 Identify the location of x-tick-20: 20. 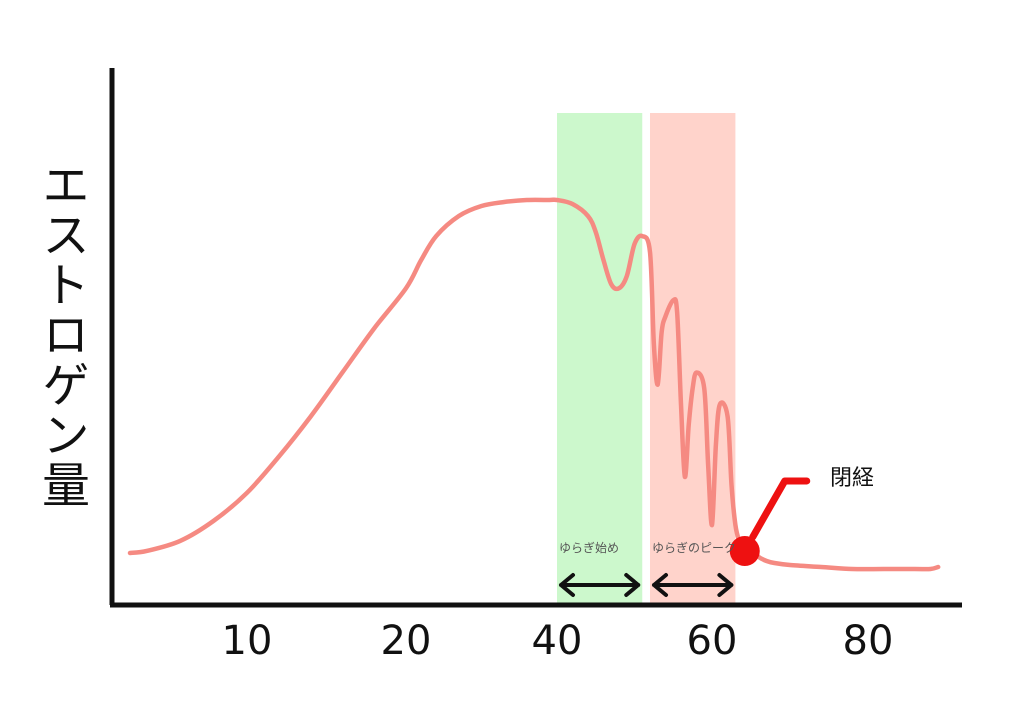
(406, 641).